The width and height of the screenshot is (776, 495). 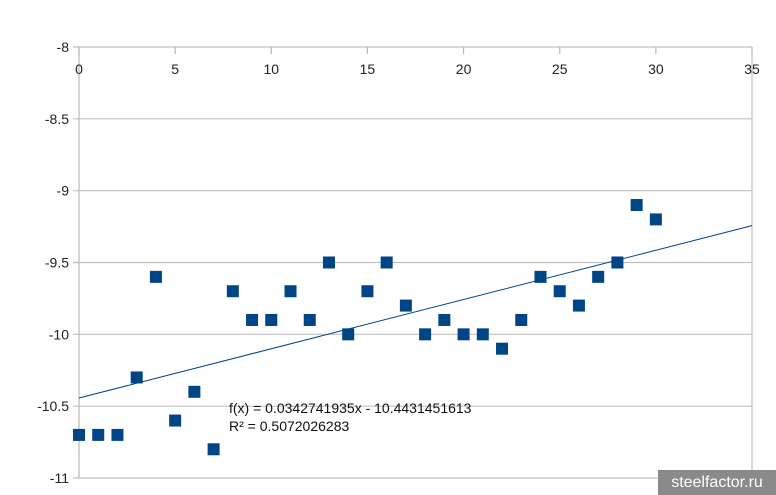 What do you see at coordinates (271, 69) in the screenshot?
I see `x-tick-label: 10` at bounding box center [271, 69].